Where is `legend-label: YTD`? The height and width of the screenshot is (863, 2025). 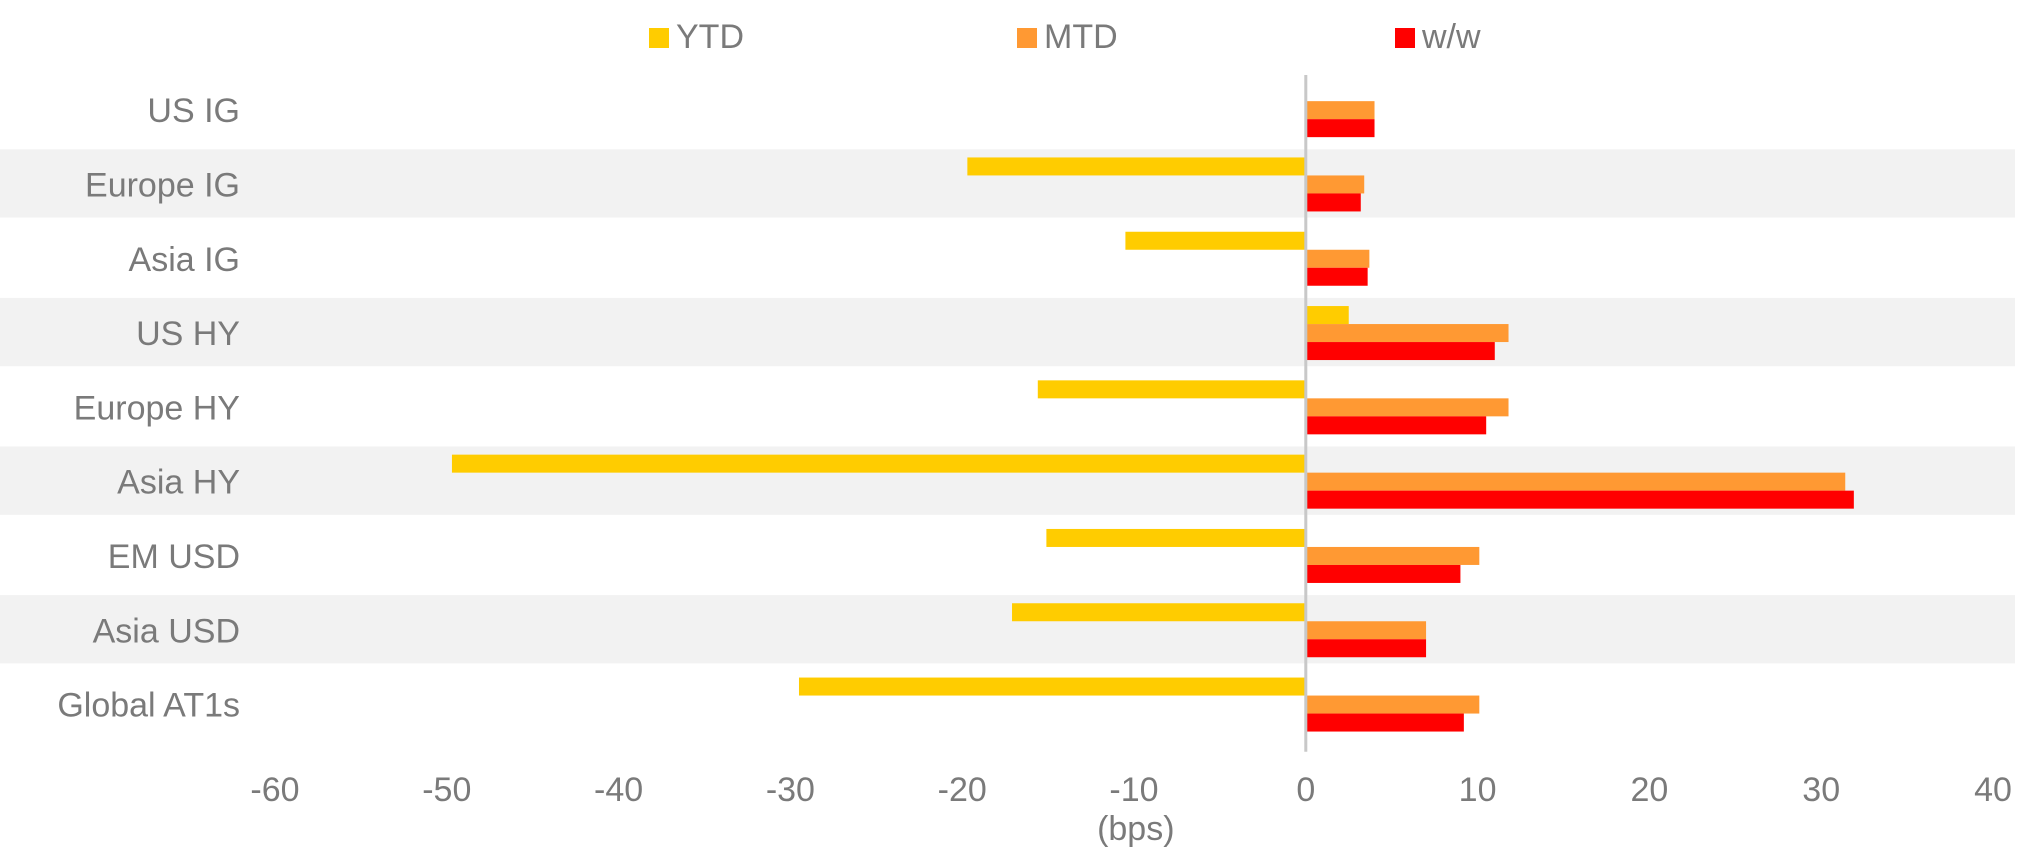 legend-label: YTD is located at coordinates (710, 37).